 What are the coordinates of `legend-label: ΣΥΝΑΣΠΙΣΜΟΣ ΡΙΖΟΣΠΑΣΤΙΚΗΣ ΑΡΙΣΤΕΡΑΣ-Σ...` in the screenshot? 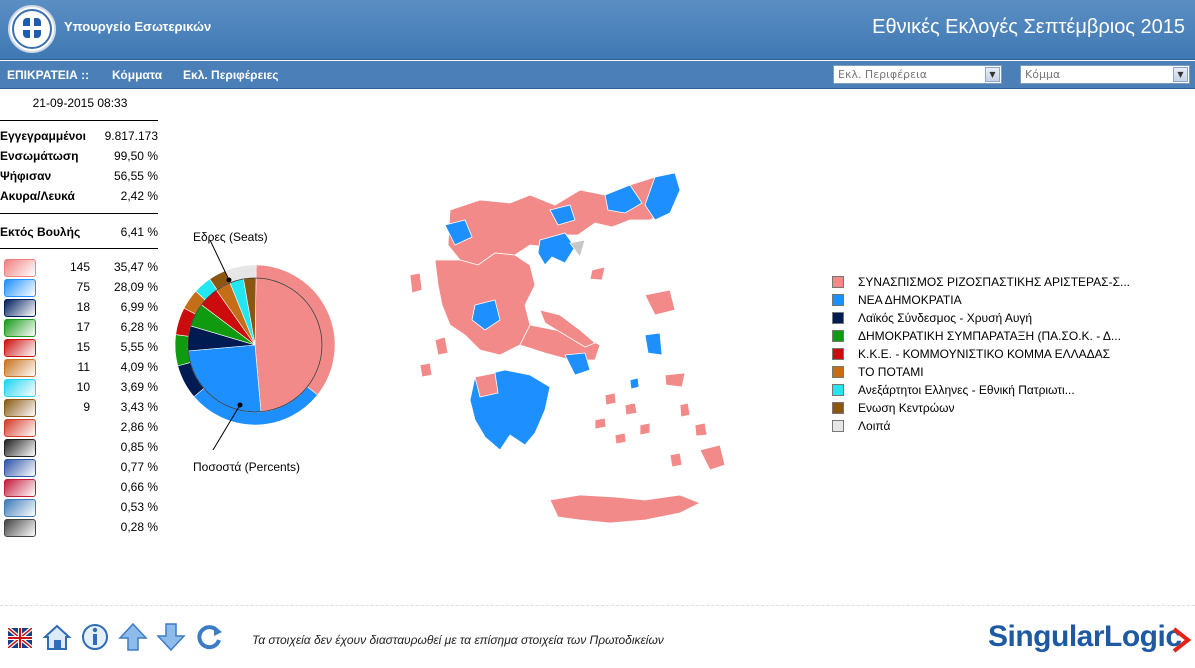 It's located at (994, 282).